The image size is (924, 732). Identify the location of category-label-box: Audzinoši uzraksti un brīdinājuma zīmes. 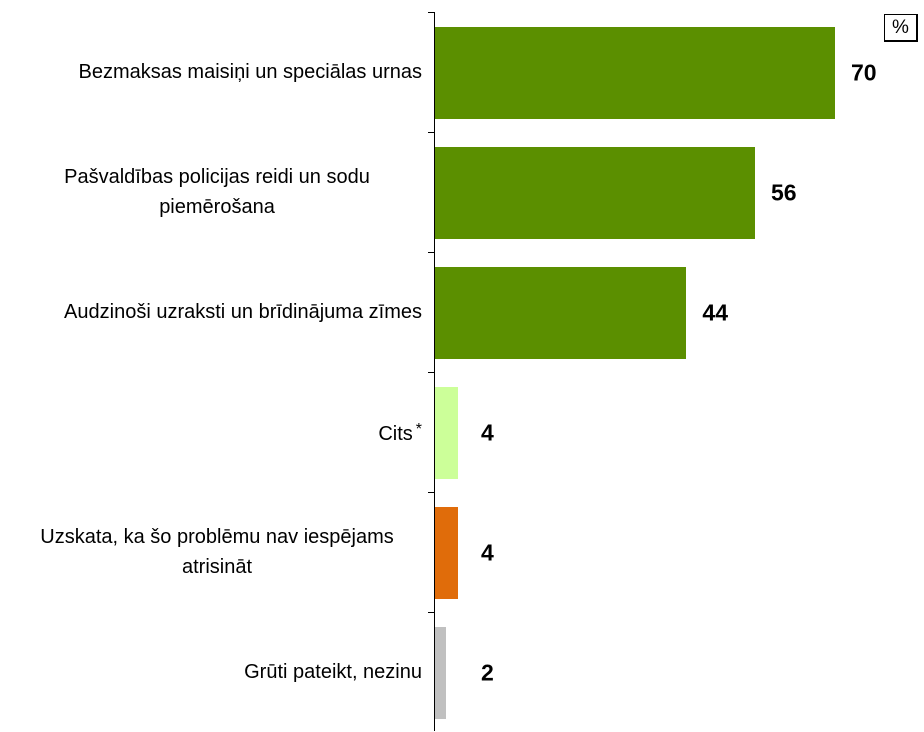
(211, 312).